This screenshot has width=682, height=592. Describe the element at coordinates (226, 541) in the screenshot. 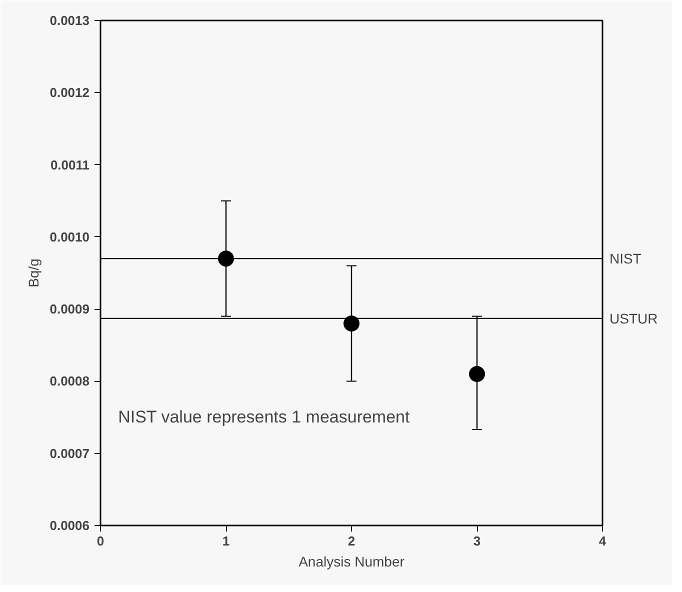

I see `x-tick-label: 1` at that location.